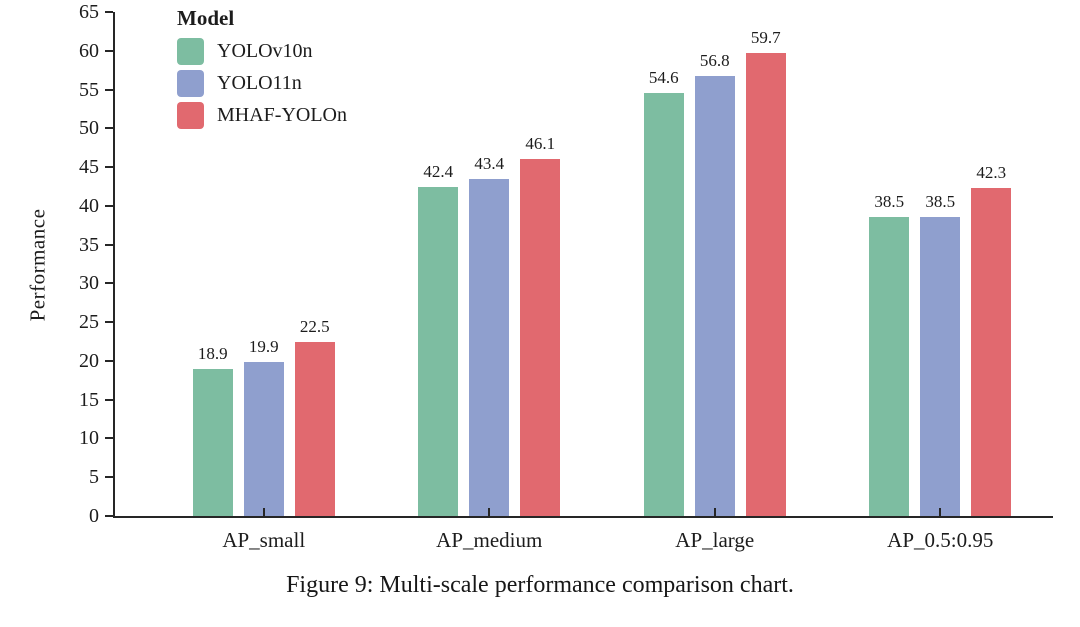 The width and height of the screenshot is (1080, 627). I want to click on legend: Model YOLOv10n YOLO11n MHAF-YOLOn, so click(262, 70).